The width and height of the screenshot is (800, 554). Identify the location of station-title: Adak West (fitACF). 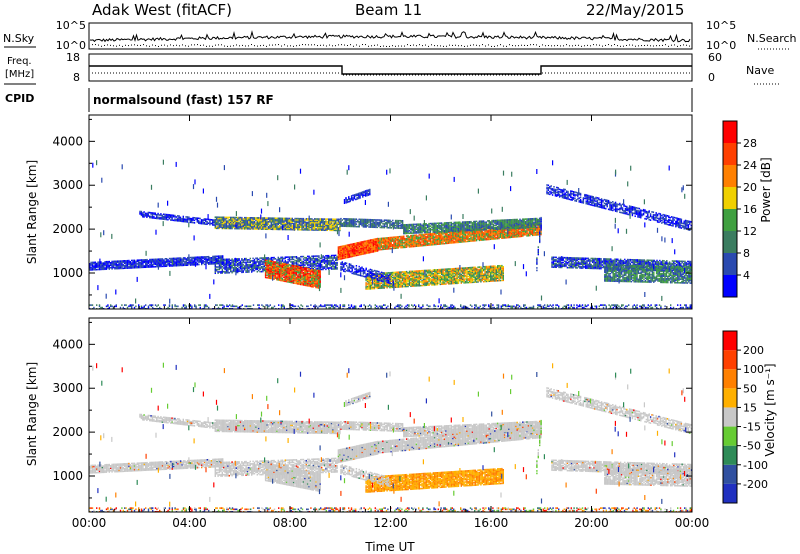
(162, 10).